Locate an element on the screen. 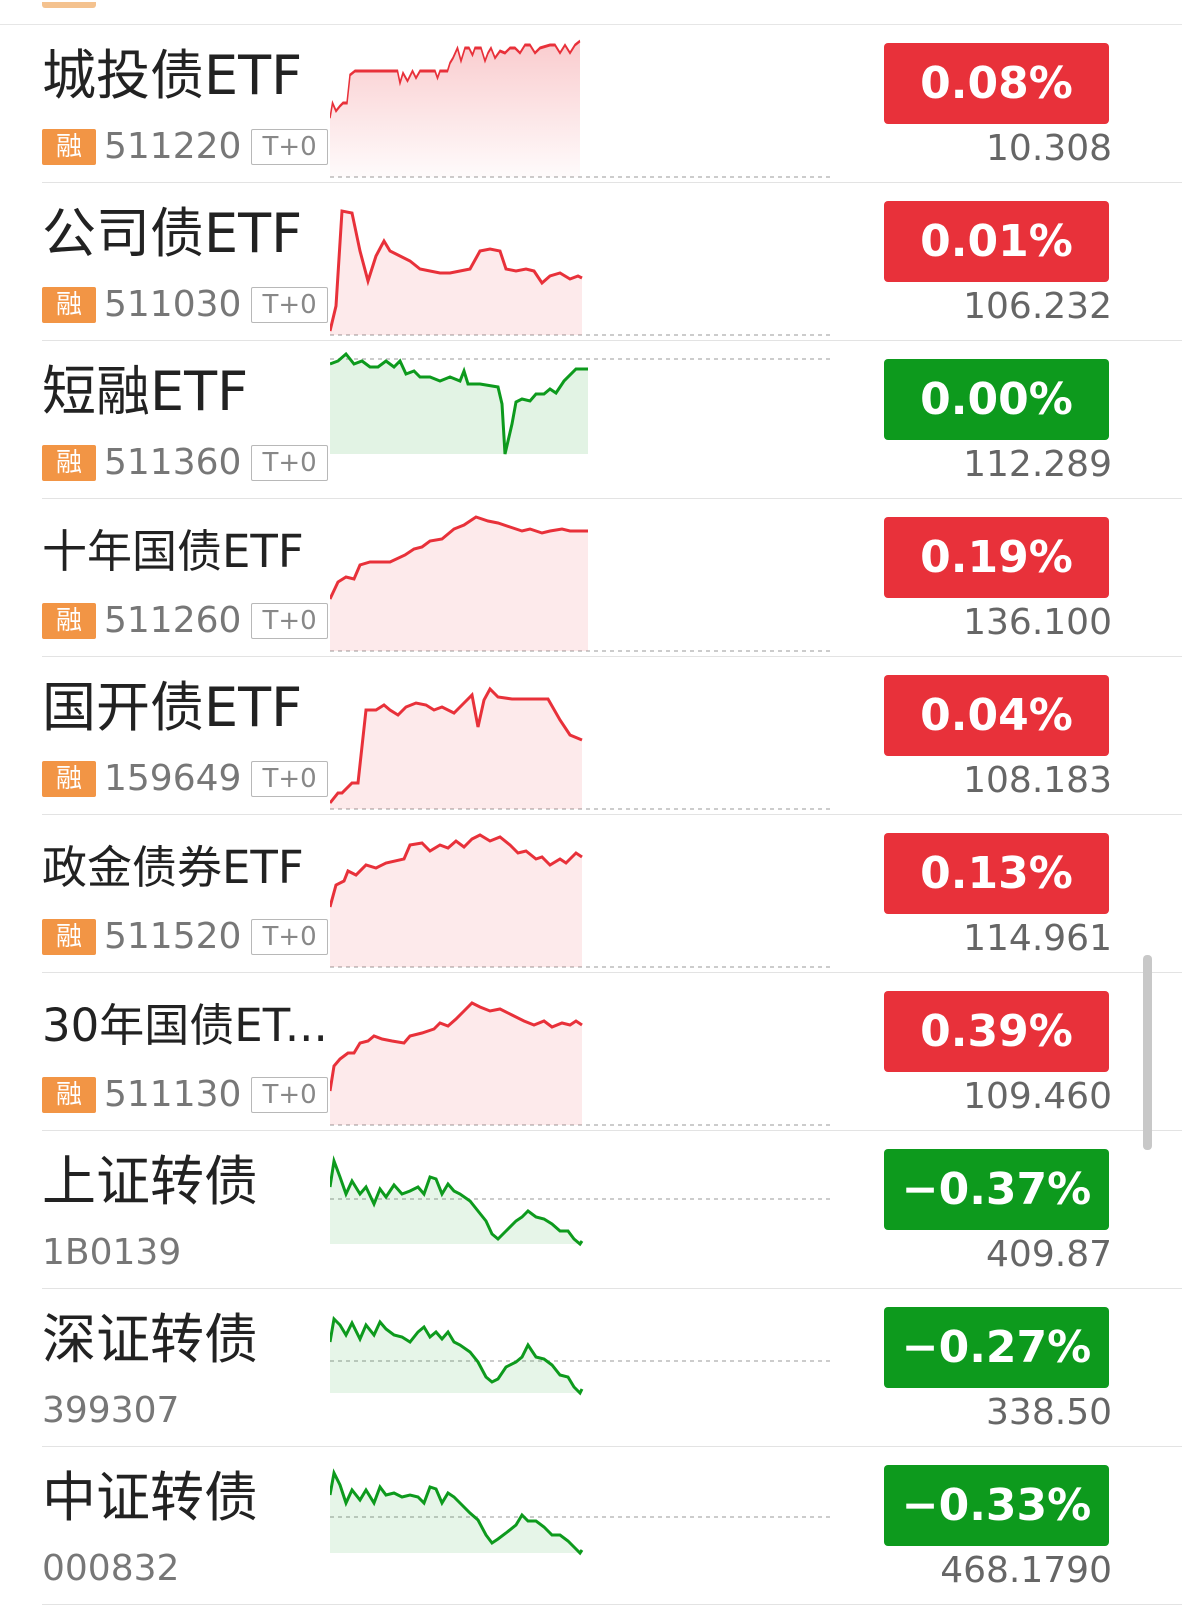 This screenshot has height=1606, width=1182. scrollbar is located at coordinates (1147, 1052).